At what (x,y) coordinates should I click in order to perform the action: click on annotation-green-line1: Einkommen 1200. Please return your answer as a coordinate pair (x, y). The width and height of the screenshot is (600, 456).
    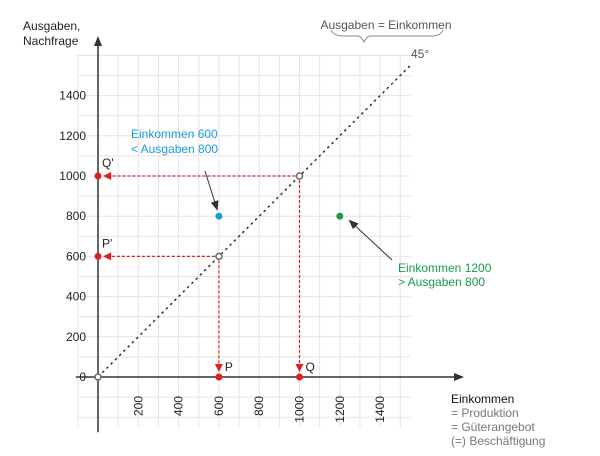
    Looking at the image, I should click on (445, 268).